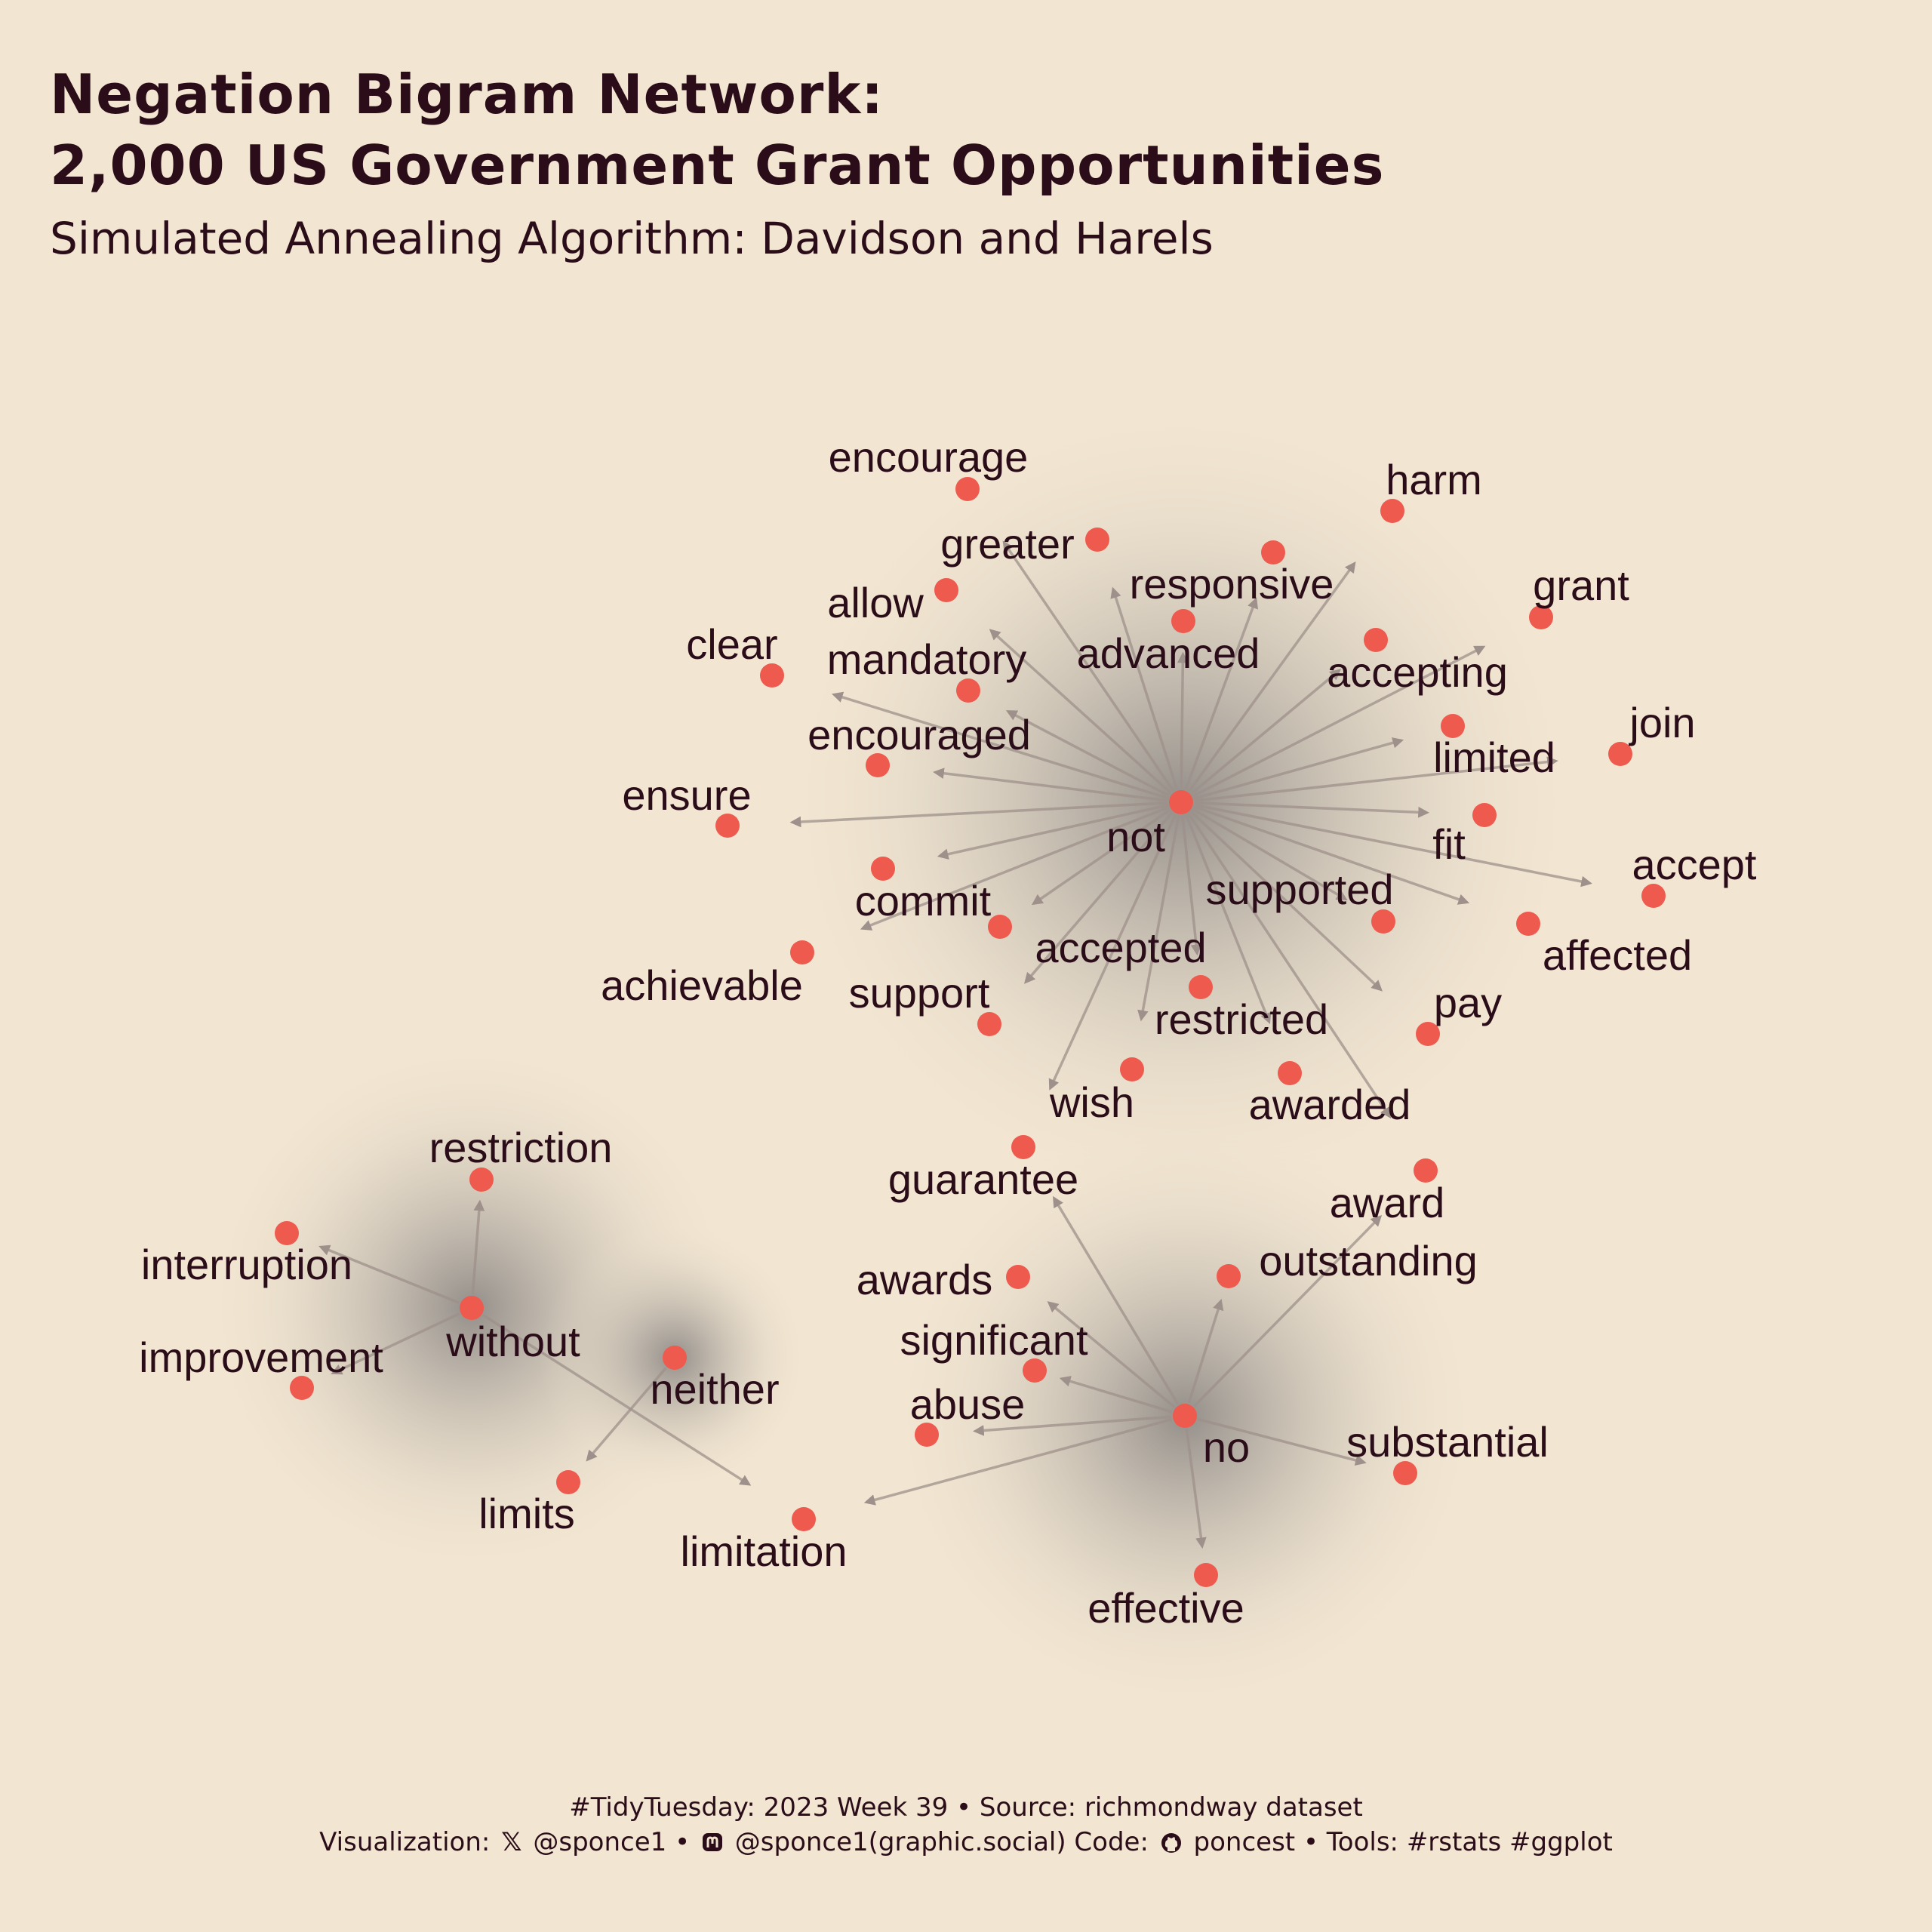 The height and width of the screenshot is (1932, 1932). I want to click on caption-x-handle: @sponce1 •, so click(612, 1842).